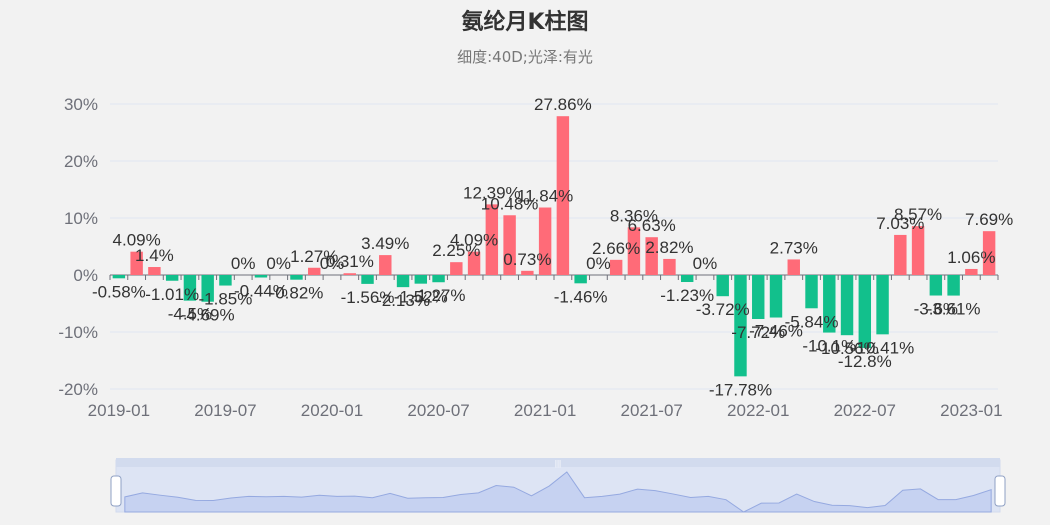 Image resolution: width=1050 pixels, height=525 pixels. Describe the element at coordinates (226, 299) in the screenshot. I see `data-label: -1.85%` at that location.